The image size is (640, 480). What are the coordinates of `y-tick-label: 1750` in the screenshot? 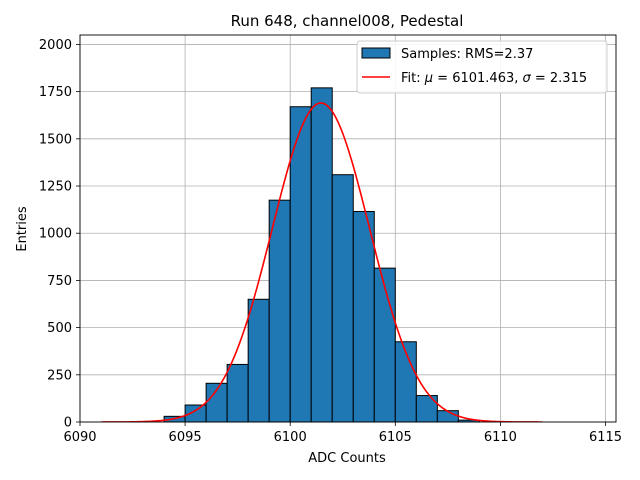 It's located at (55, 92).